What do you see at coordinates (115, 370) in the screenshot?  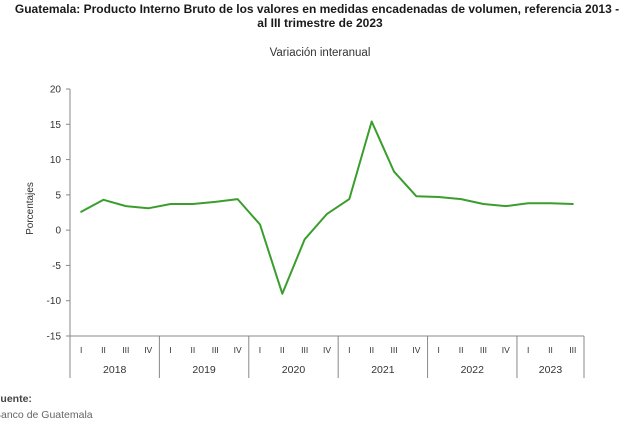 I see `x-year-label: 2018` at bounding box center [115, 370].